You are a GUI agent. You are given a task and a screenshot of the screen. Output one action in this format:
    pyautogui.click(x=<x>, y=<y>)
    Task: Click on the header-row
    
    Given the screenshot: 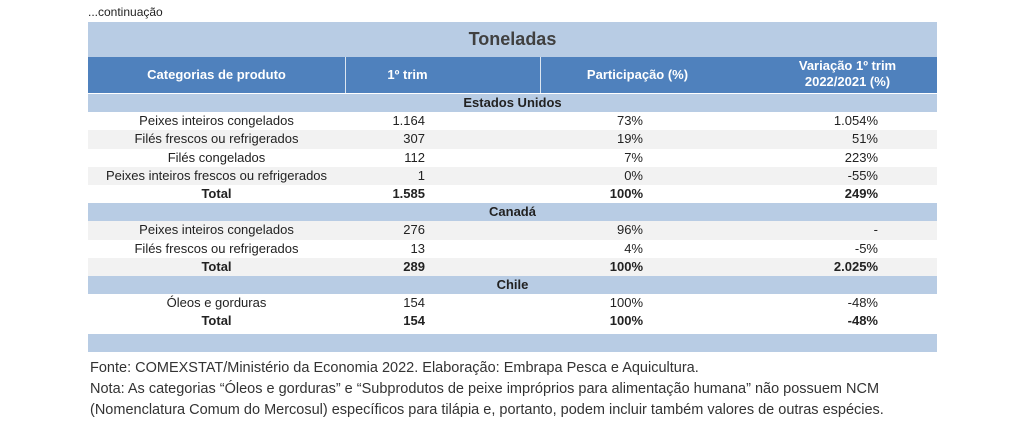 What is the action you would take?
    pyautogui.click(x=512, y=75)
    